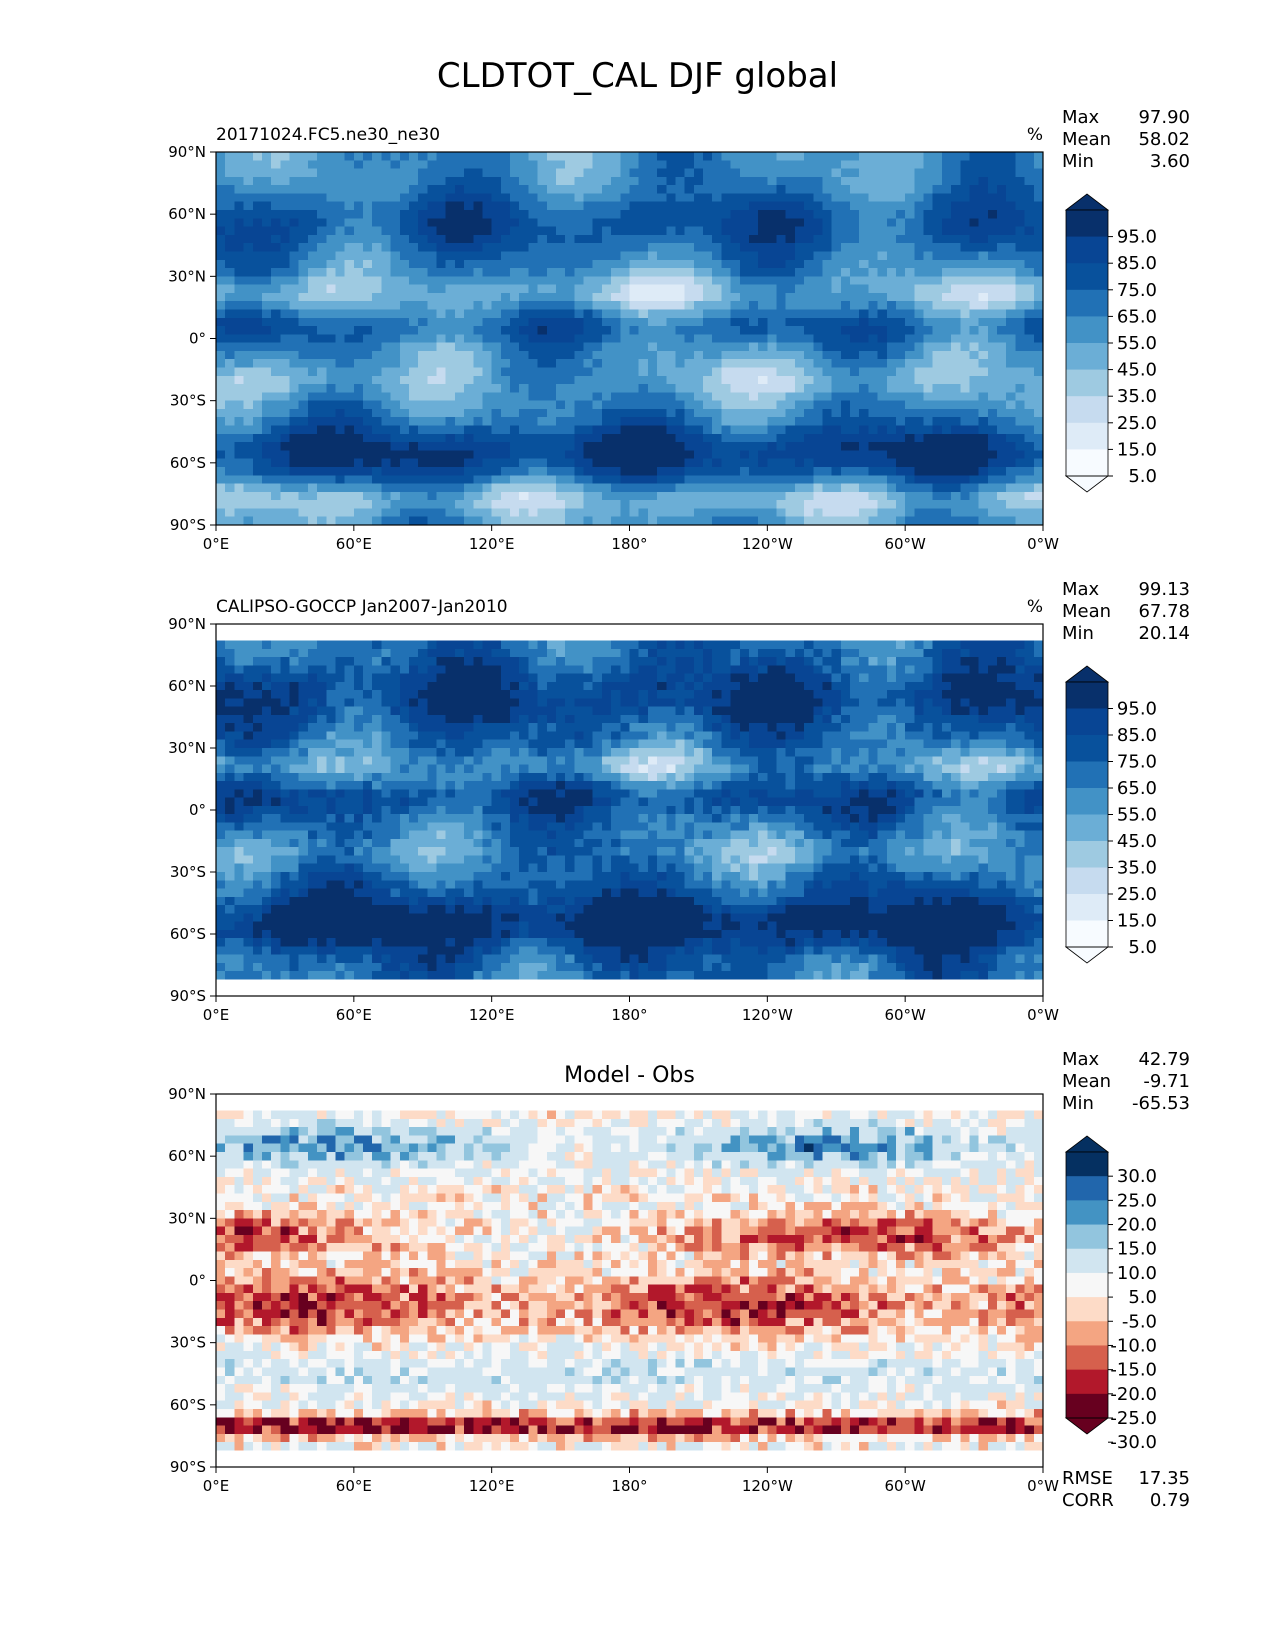 The image size is (1275, 1650). I want to click on colorbar-tick-label: 65.0, so click(1137, 316).